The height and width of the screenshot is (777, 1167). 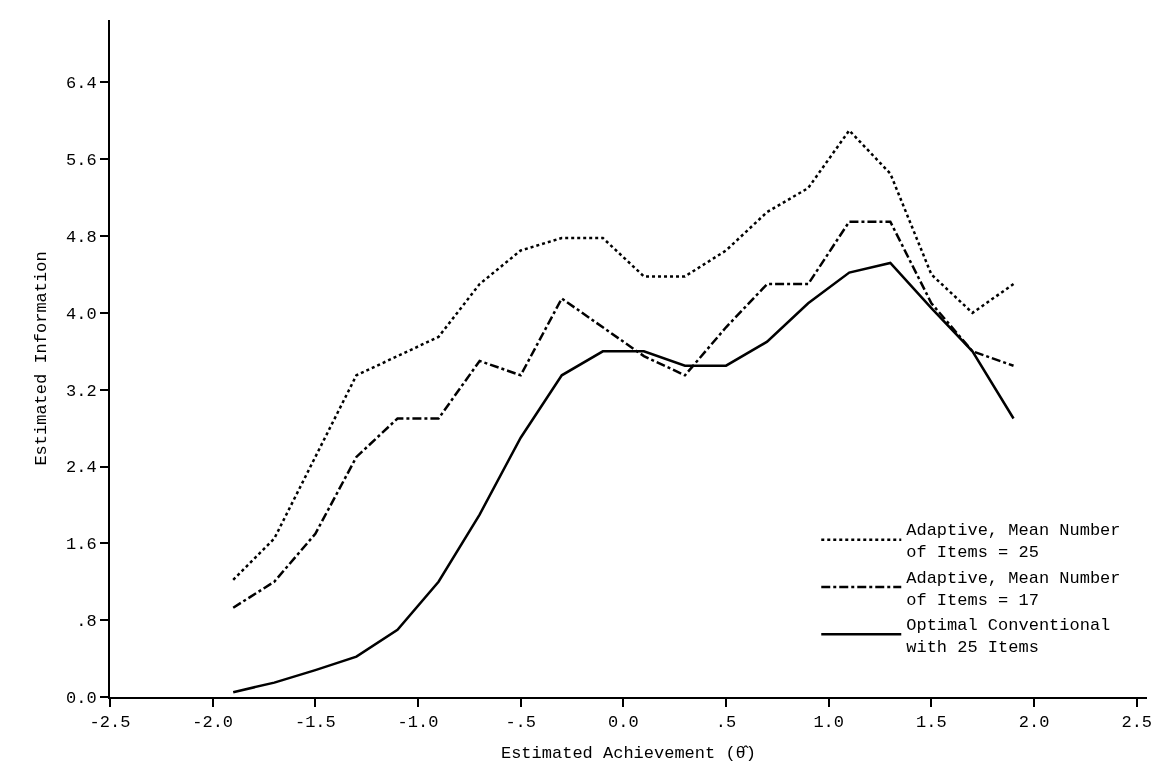 What do you see at coordinates (1008, 636) in the screenshot?
I see `legend-label: Optimal Conventional with 25 Items` at bounding box center [1008, 636].